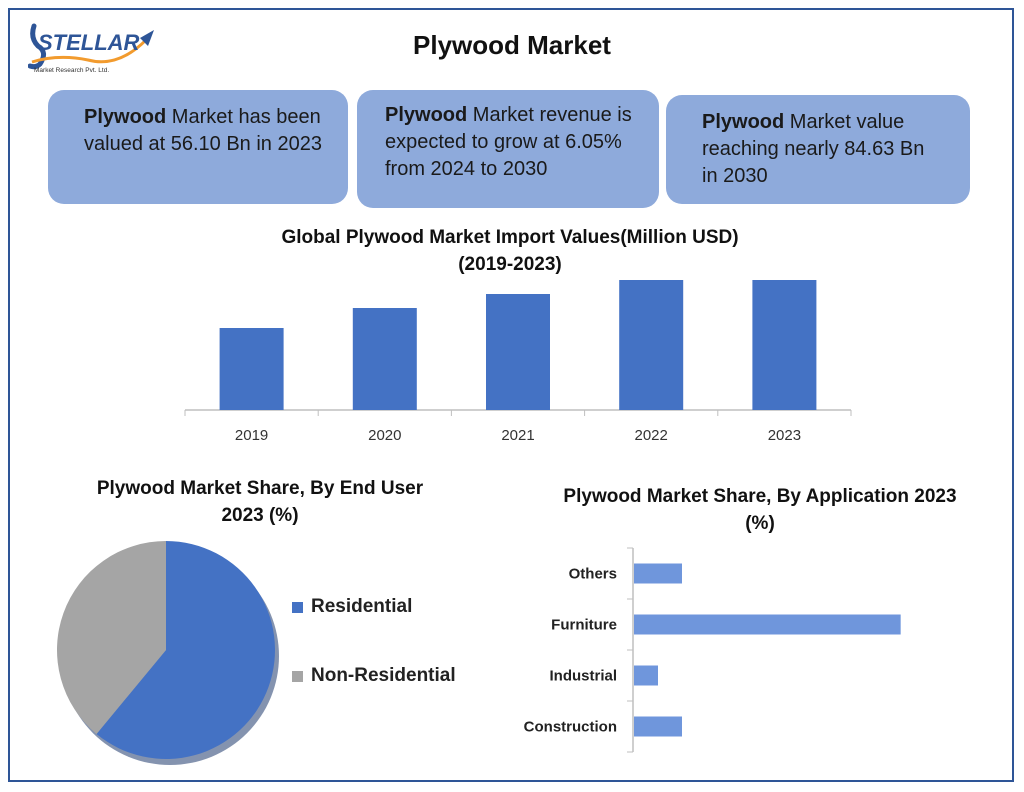 The height and width of the screenshot is (792, 1024). What do you see at coordinates (362, 606) in the screenshot?
I see `legend-label-residential: Residential` at bounding box center [362, 606].